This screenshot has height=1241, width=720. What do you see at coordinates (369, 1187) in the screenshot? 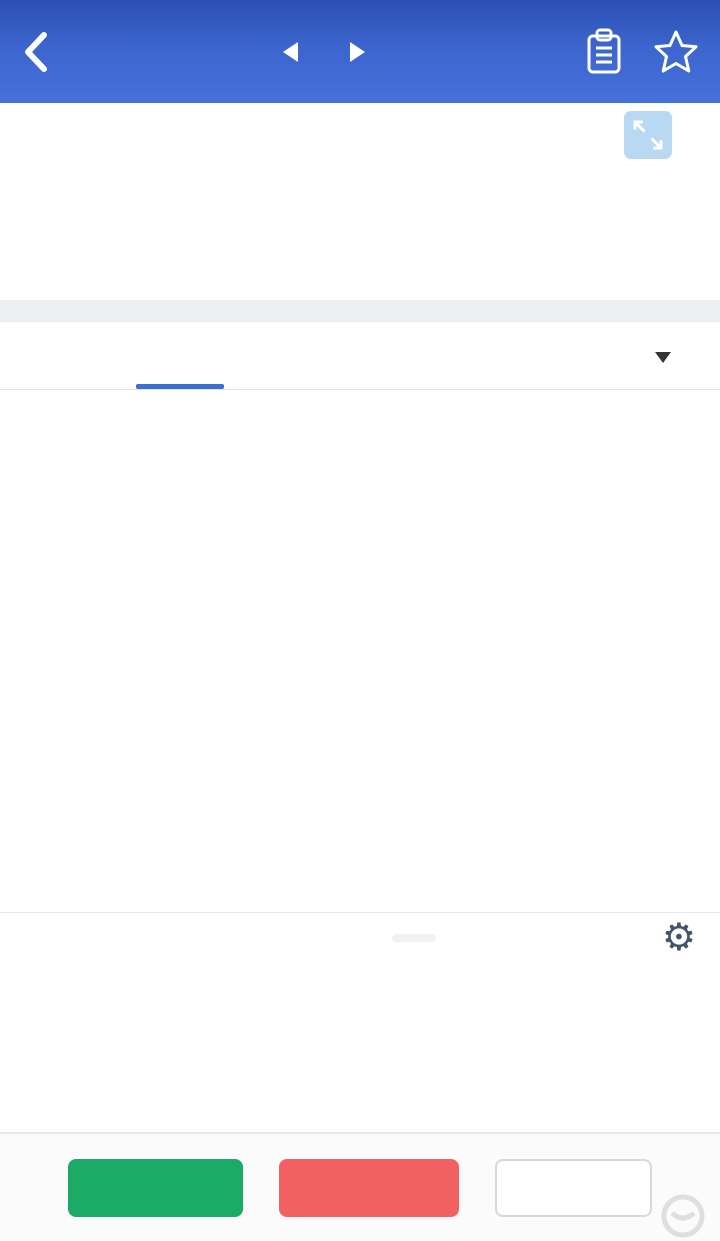
I see `buy-button` at bounding box center [369, 1187].